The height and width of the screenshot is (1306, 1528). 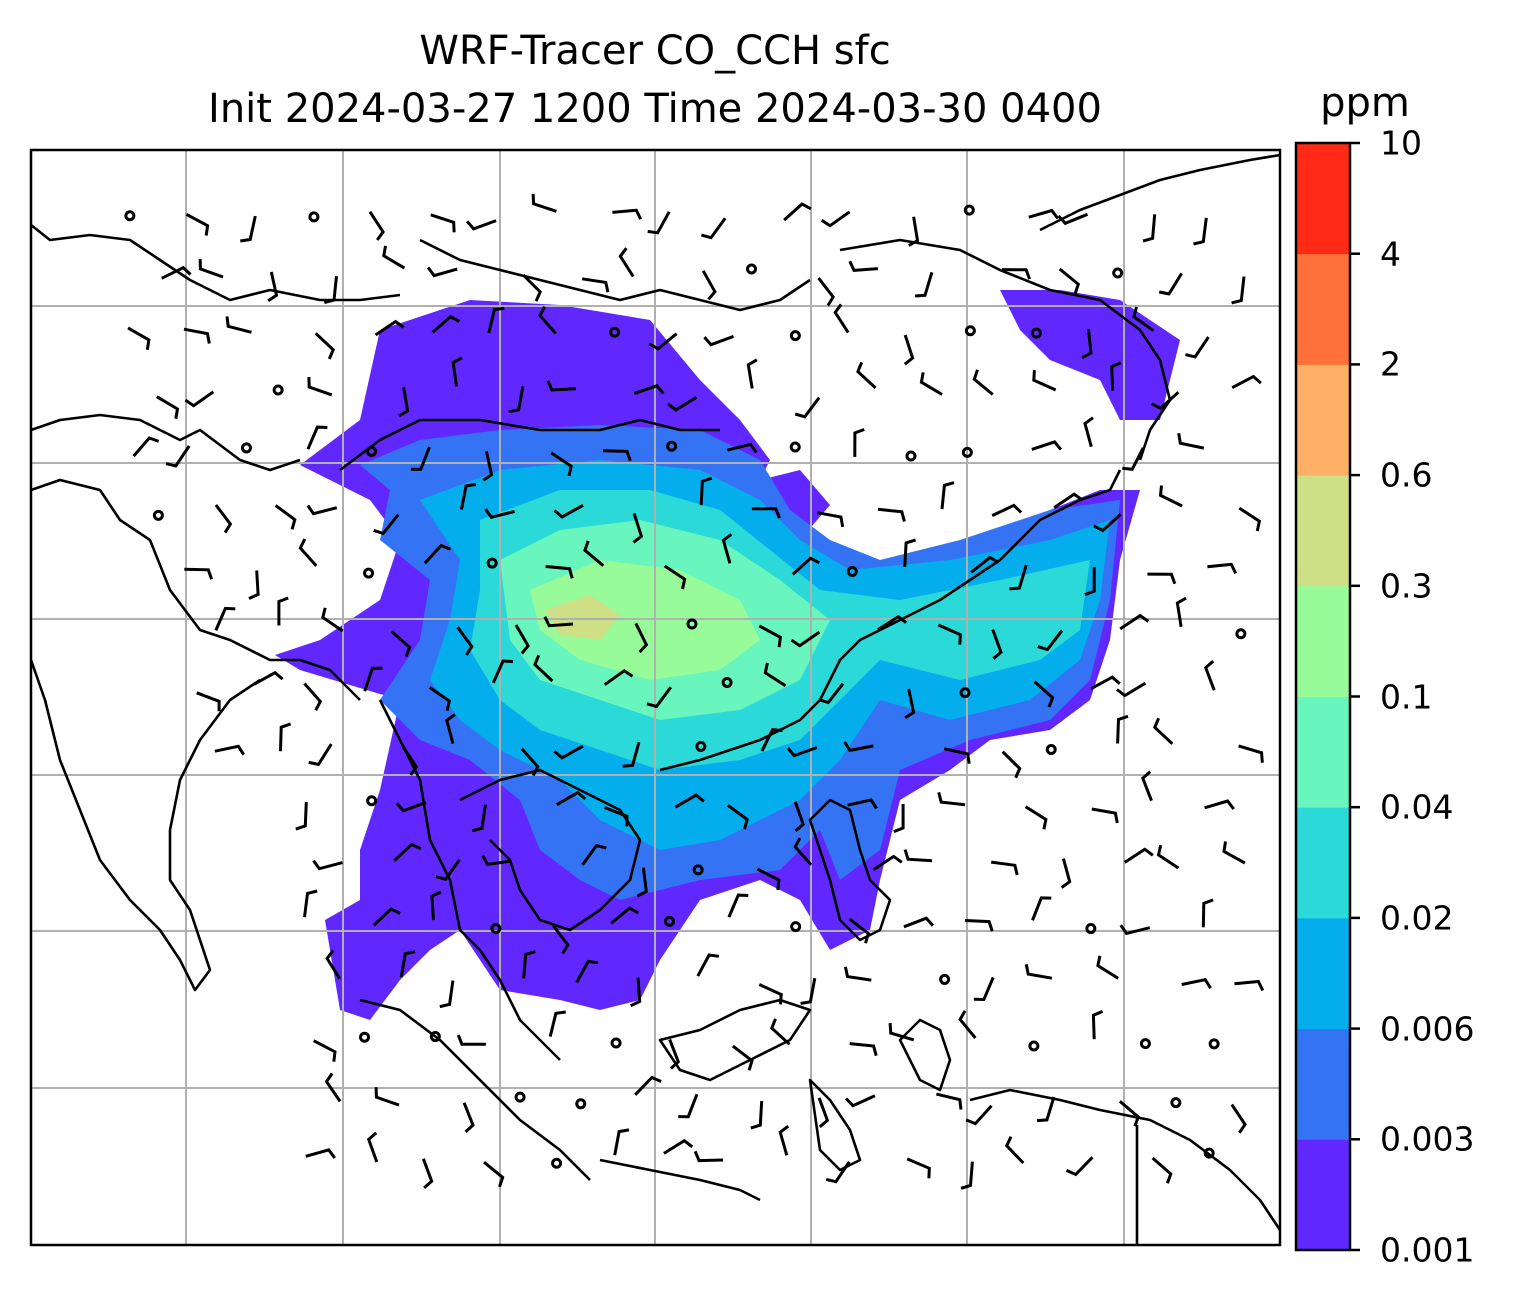 I want to click on colorbar-unit: ppm, so click(x=1365, y=103).